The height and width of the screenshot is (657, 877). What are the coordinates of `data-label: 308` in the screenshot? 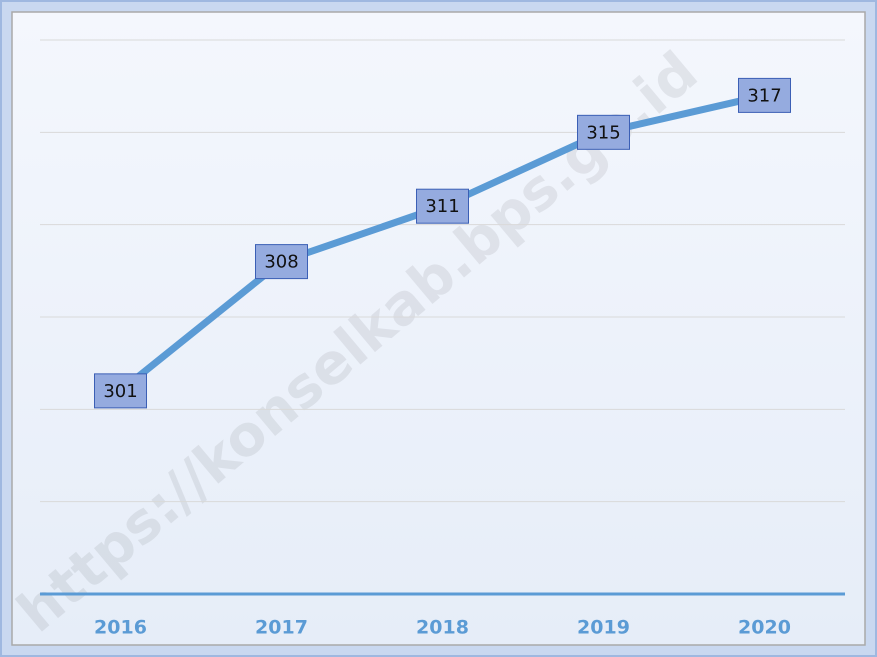 It's located at (281, 262).